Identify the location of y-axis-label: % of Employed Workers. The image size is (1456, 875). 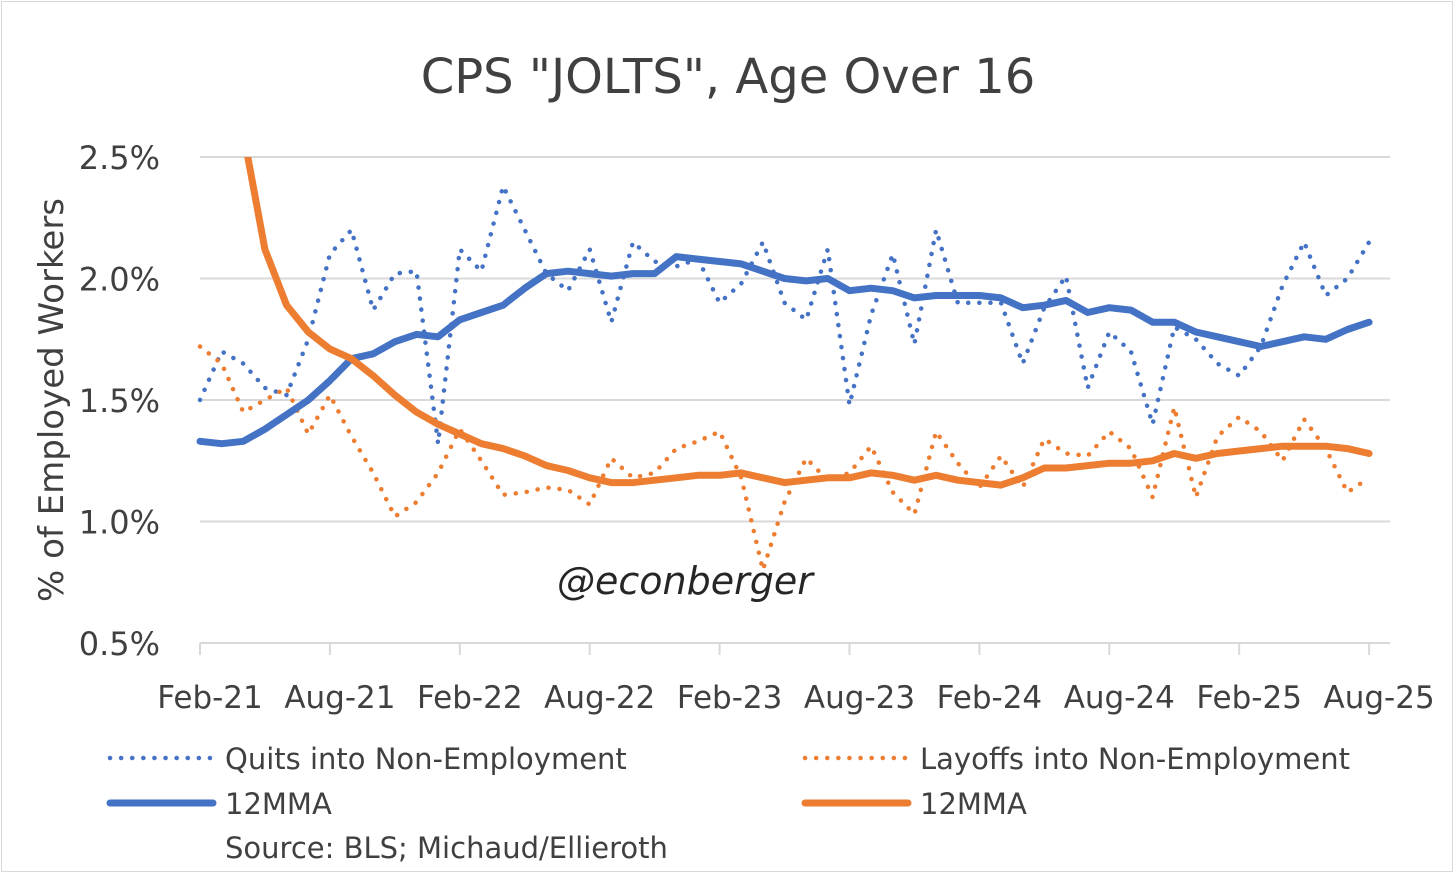
(52, 400).